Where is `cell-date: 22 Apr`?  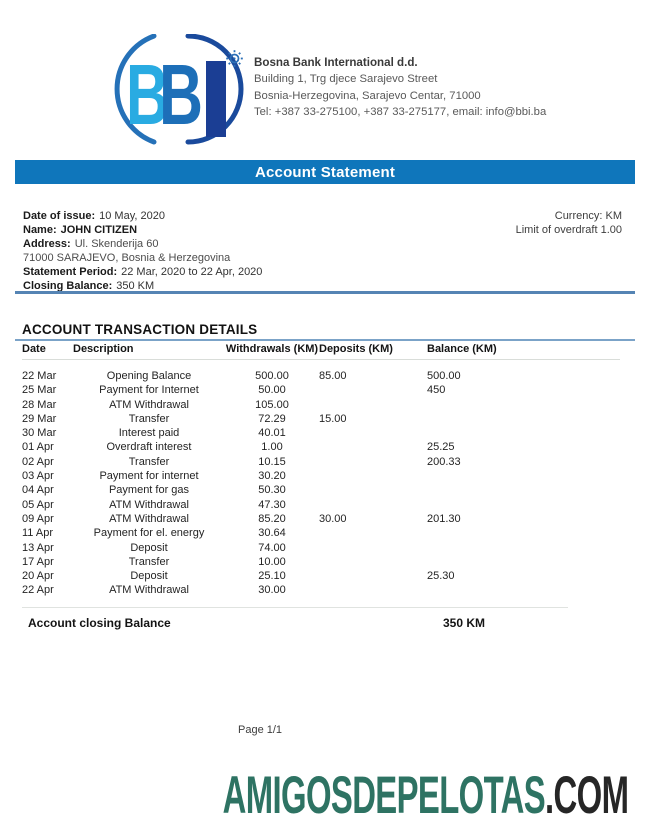 cell-date: 22 Apr is located at coordinates (38, 590).